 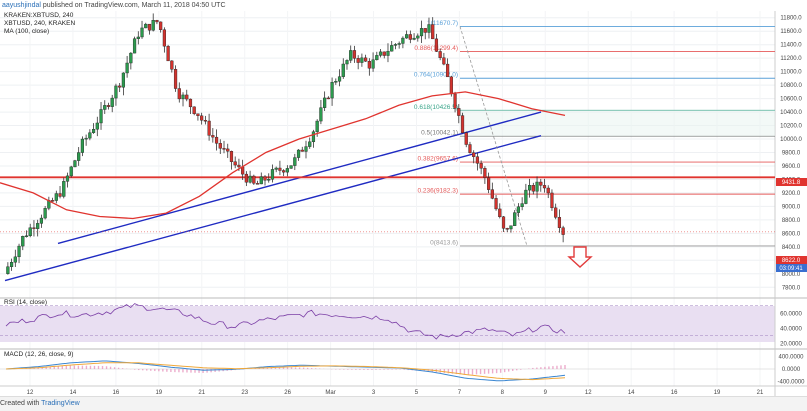 I want to click on rsi-series, so click(x=387, y=321).